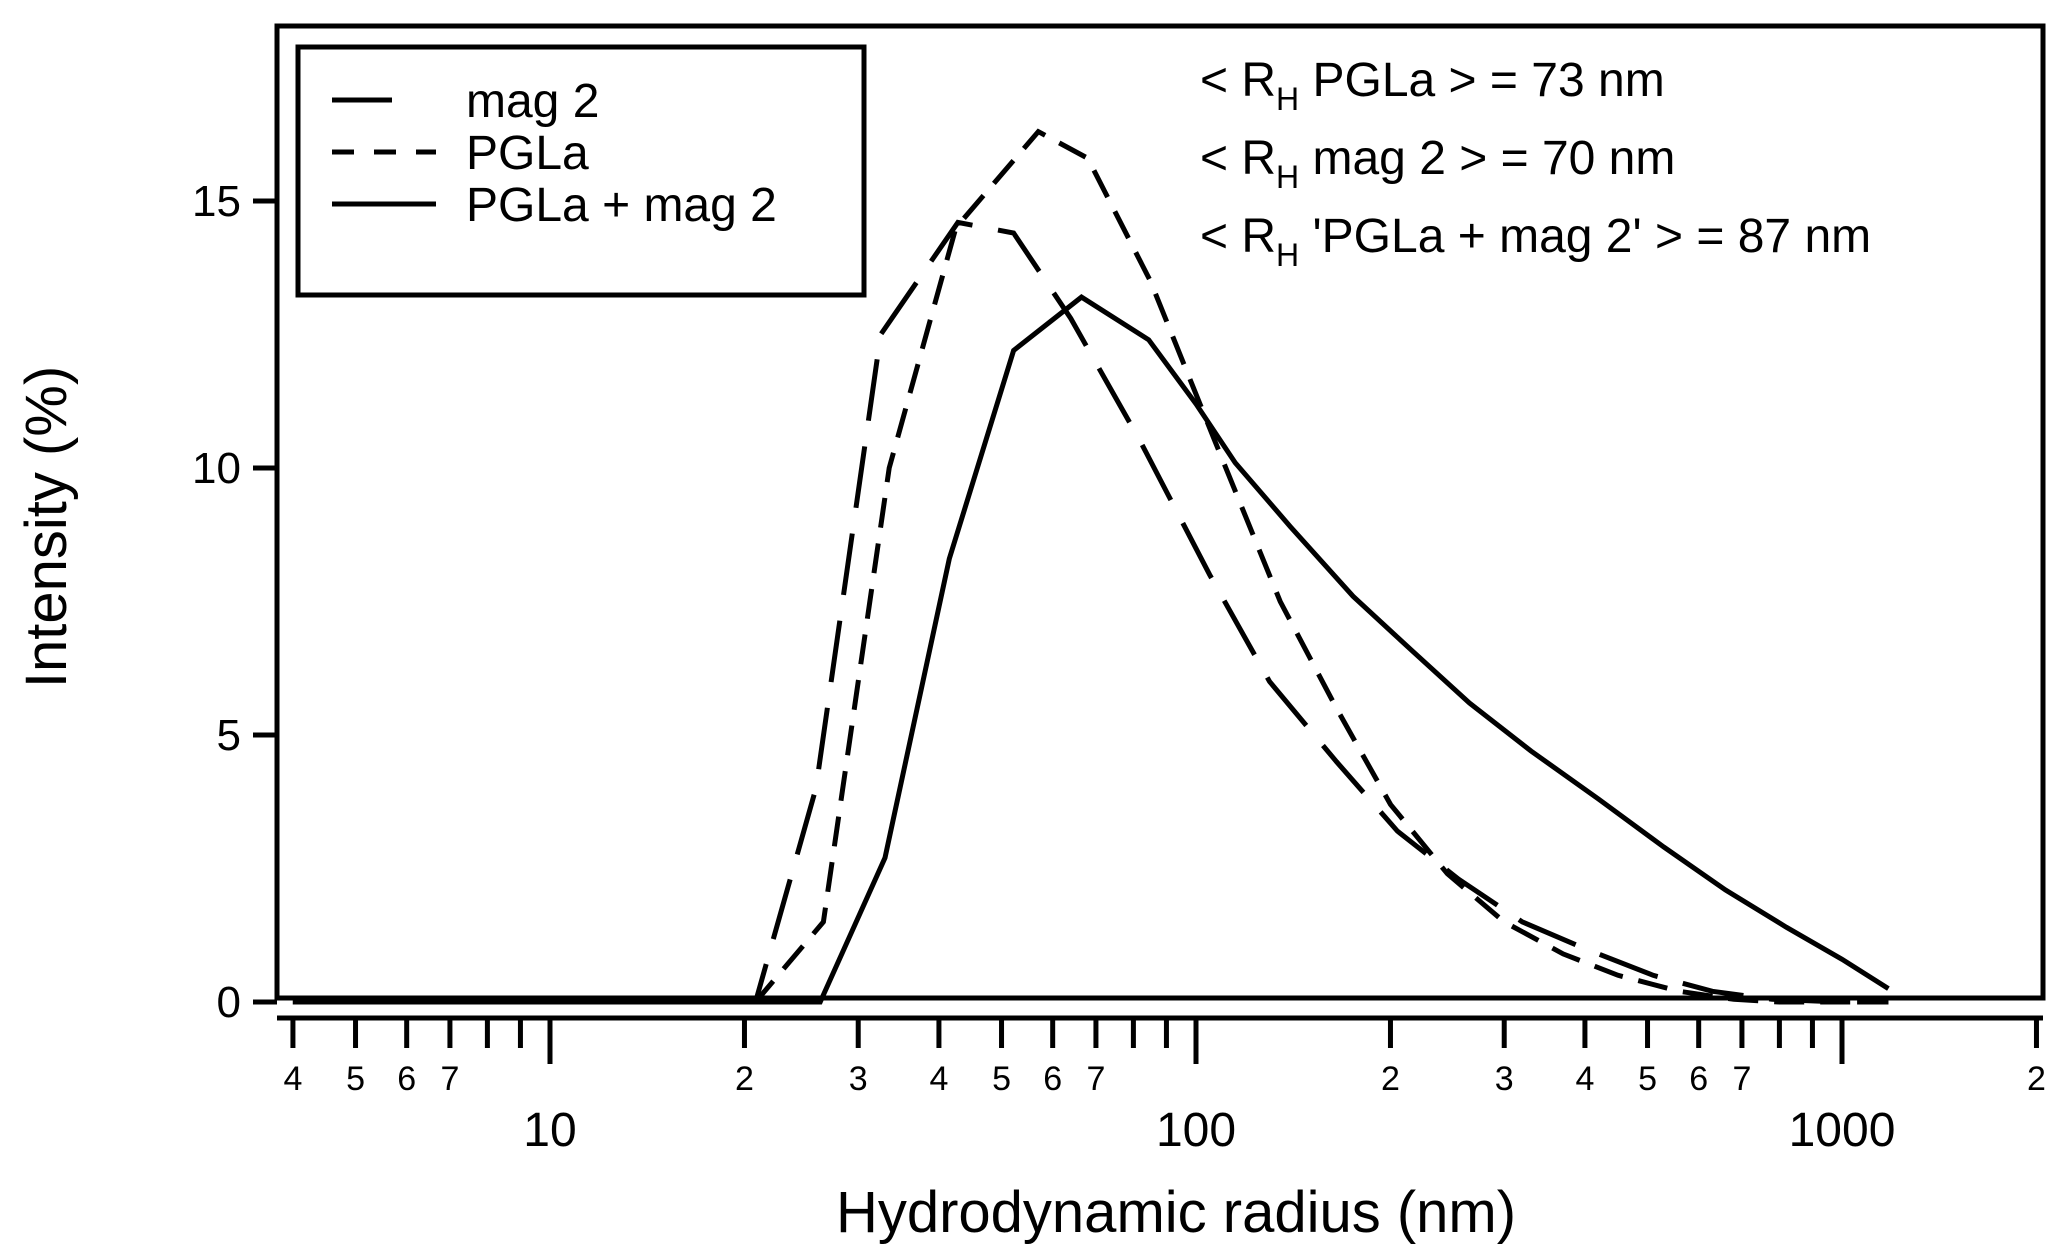 This screenshot has width=2069, height=1254. What do you see at coordinates (46, 527) in the screenshot?
I see `y-axis-label: Intensity (%)` at bounding box center [46, 527].